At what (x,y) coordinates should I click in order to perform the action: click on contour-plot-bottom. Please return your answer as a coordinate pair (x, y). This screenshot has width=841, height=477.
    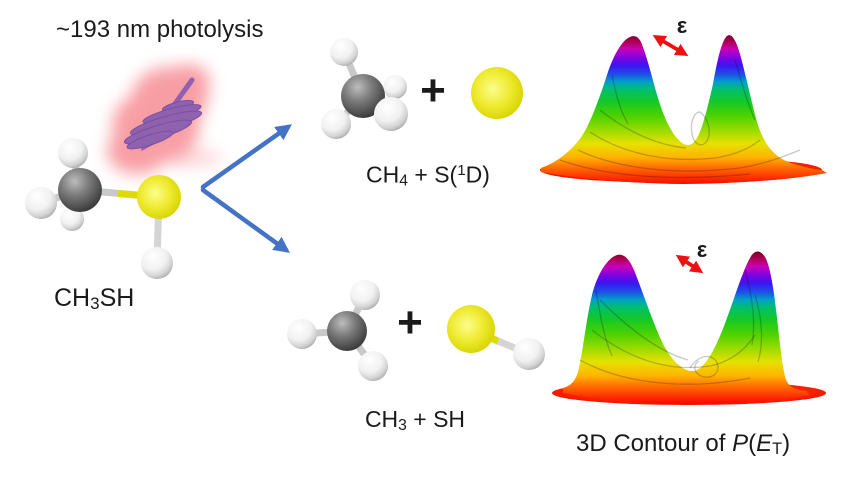
    Looking at the image, I should click on (689, 328).